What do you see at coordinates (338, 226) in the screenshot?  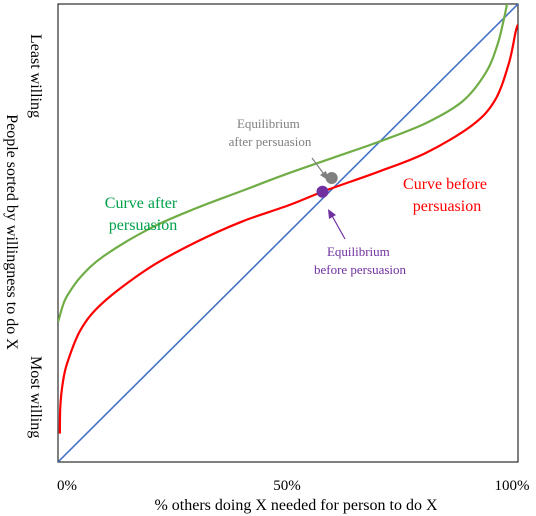 I see `arrow-equilibrium-before` at bounding box center [338, 226].